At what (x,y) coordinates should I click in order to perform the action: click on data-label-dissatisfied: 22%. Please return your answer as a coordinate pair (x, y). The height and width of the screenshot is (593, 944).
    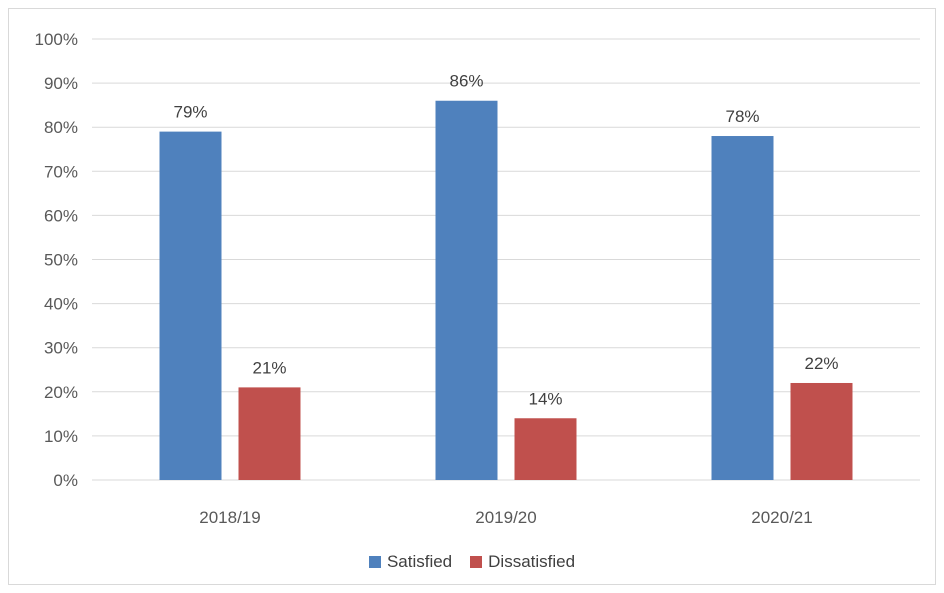
    Looking at the image, I should click on (821, 363).